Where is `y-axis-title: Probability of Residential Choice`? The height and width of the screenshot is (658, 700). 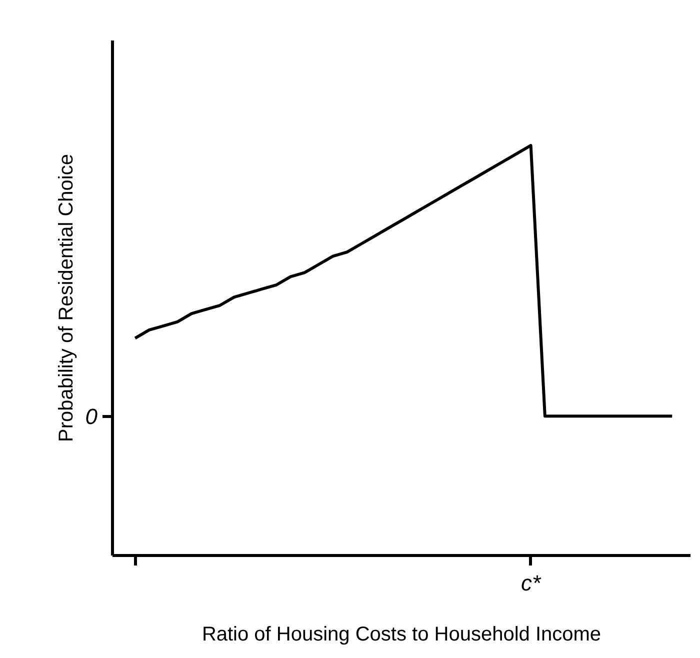
y-axis-title: Probability of Residential Choice is located at coordinates (66, 298).